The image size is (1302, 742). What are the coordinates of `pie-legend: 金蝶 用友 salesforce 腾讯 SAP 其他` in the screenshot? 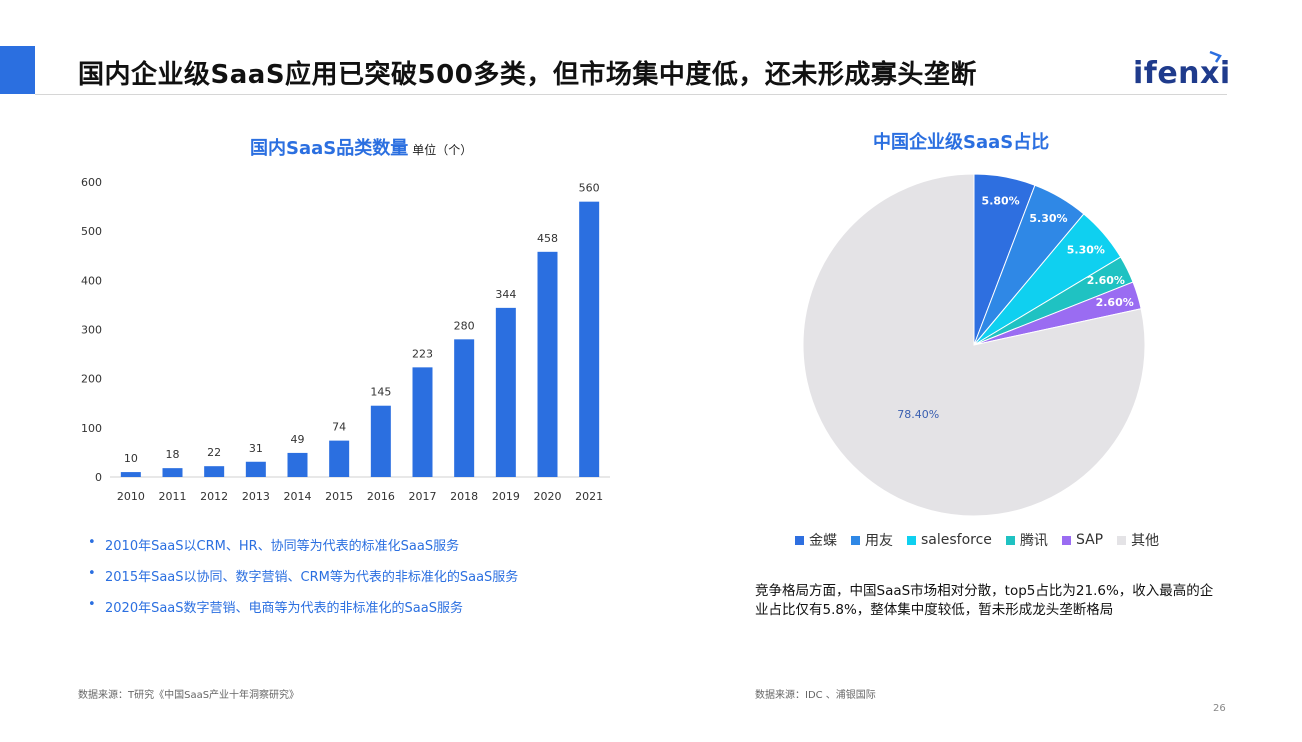 It's located at (977, 540).